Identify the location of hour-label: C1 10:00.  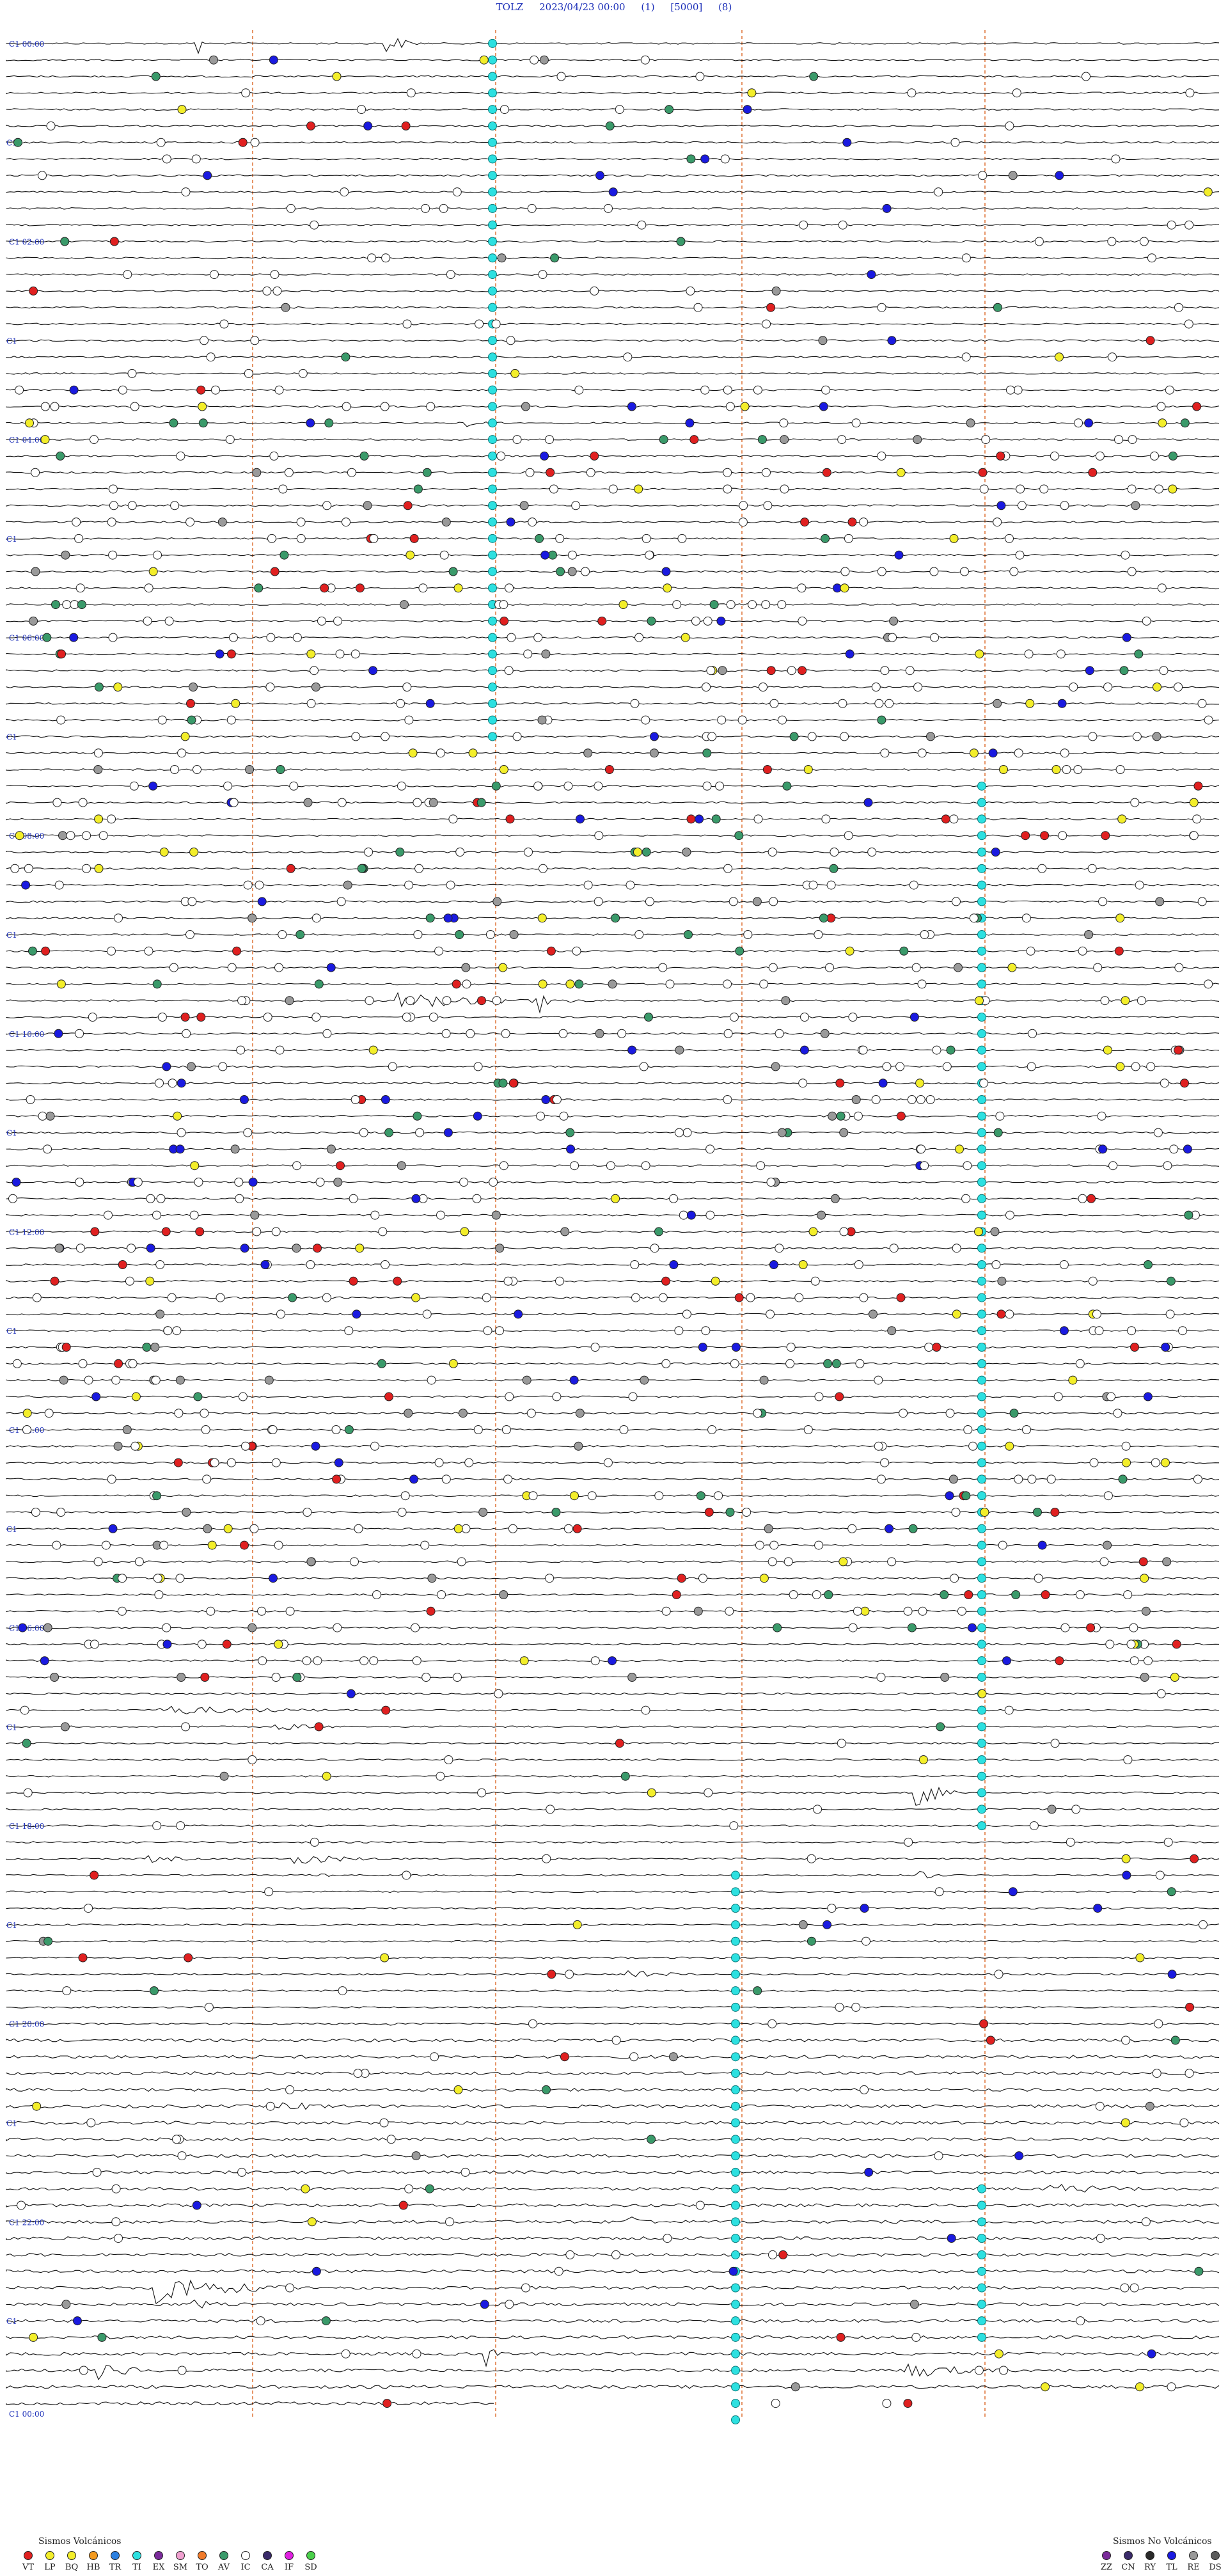
(26, 1034).